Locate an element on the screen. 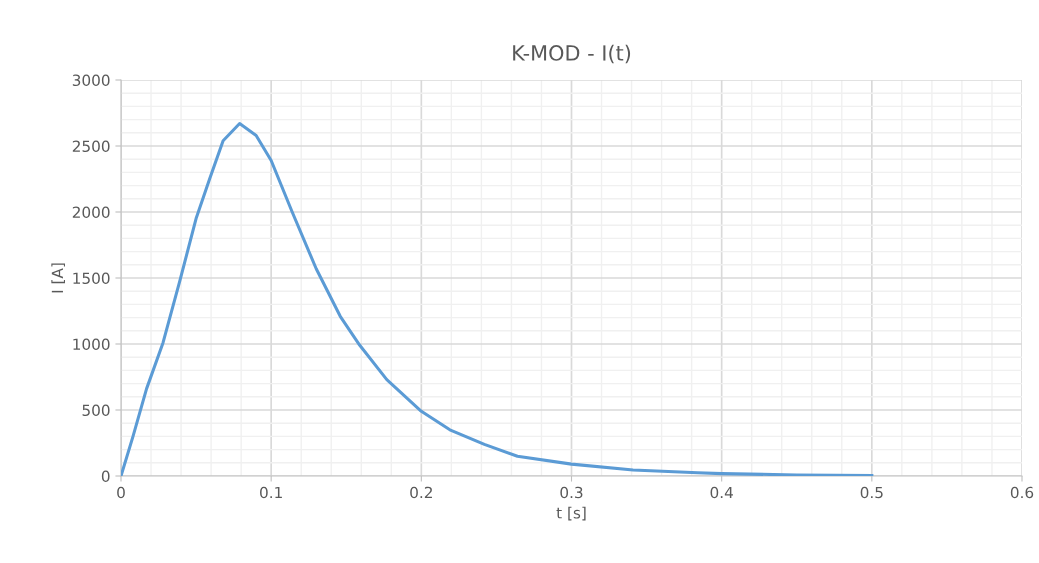  y-tick-label: 1000 is located at coordinates (91, 344).